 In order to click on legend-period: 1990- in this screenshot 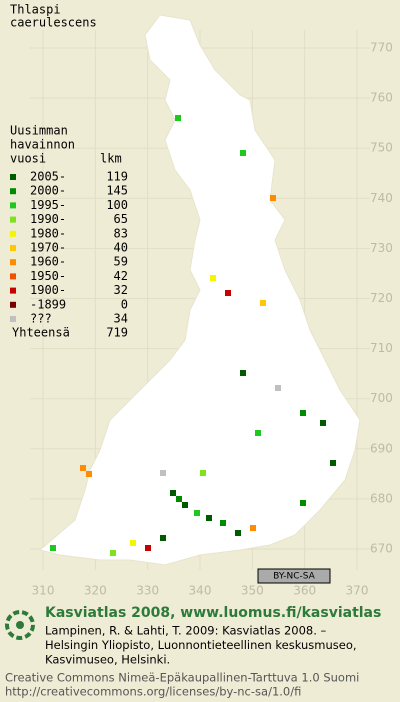, I will do `click(48, 219)`.